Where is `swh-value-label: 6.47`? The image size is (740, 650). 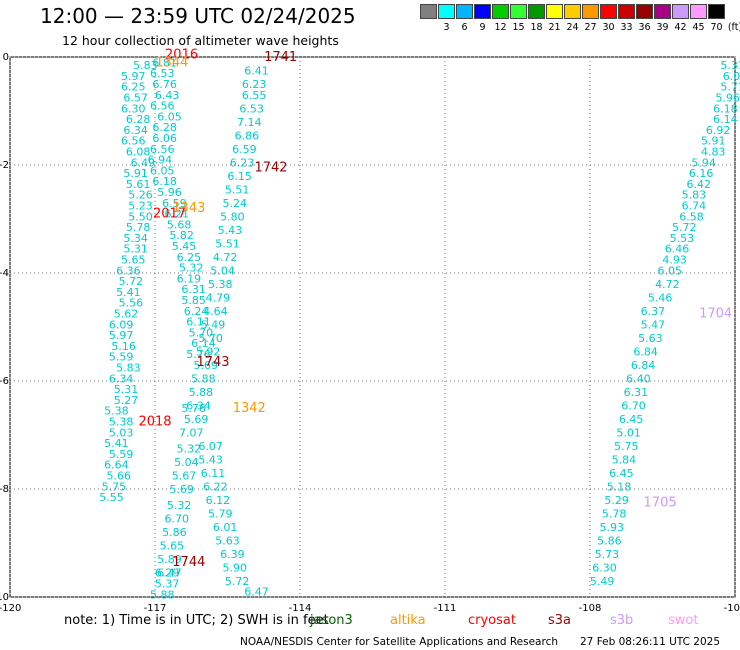 swh-value-label: 6.47 is located at coordinates (256, 592).